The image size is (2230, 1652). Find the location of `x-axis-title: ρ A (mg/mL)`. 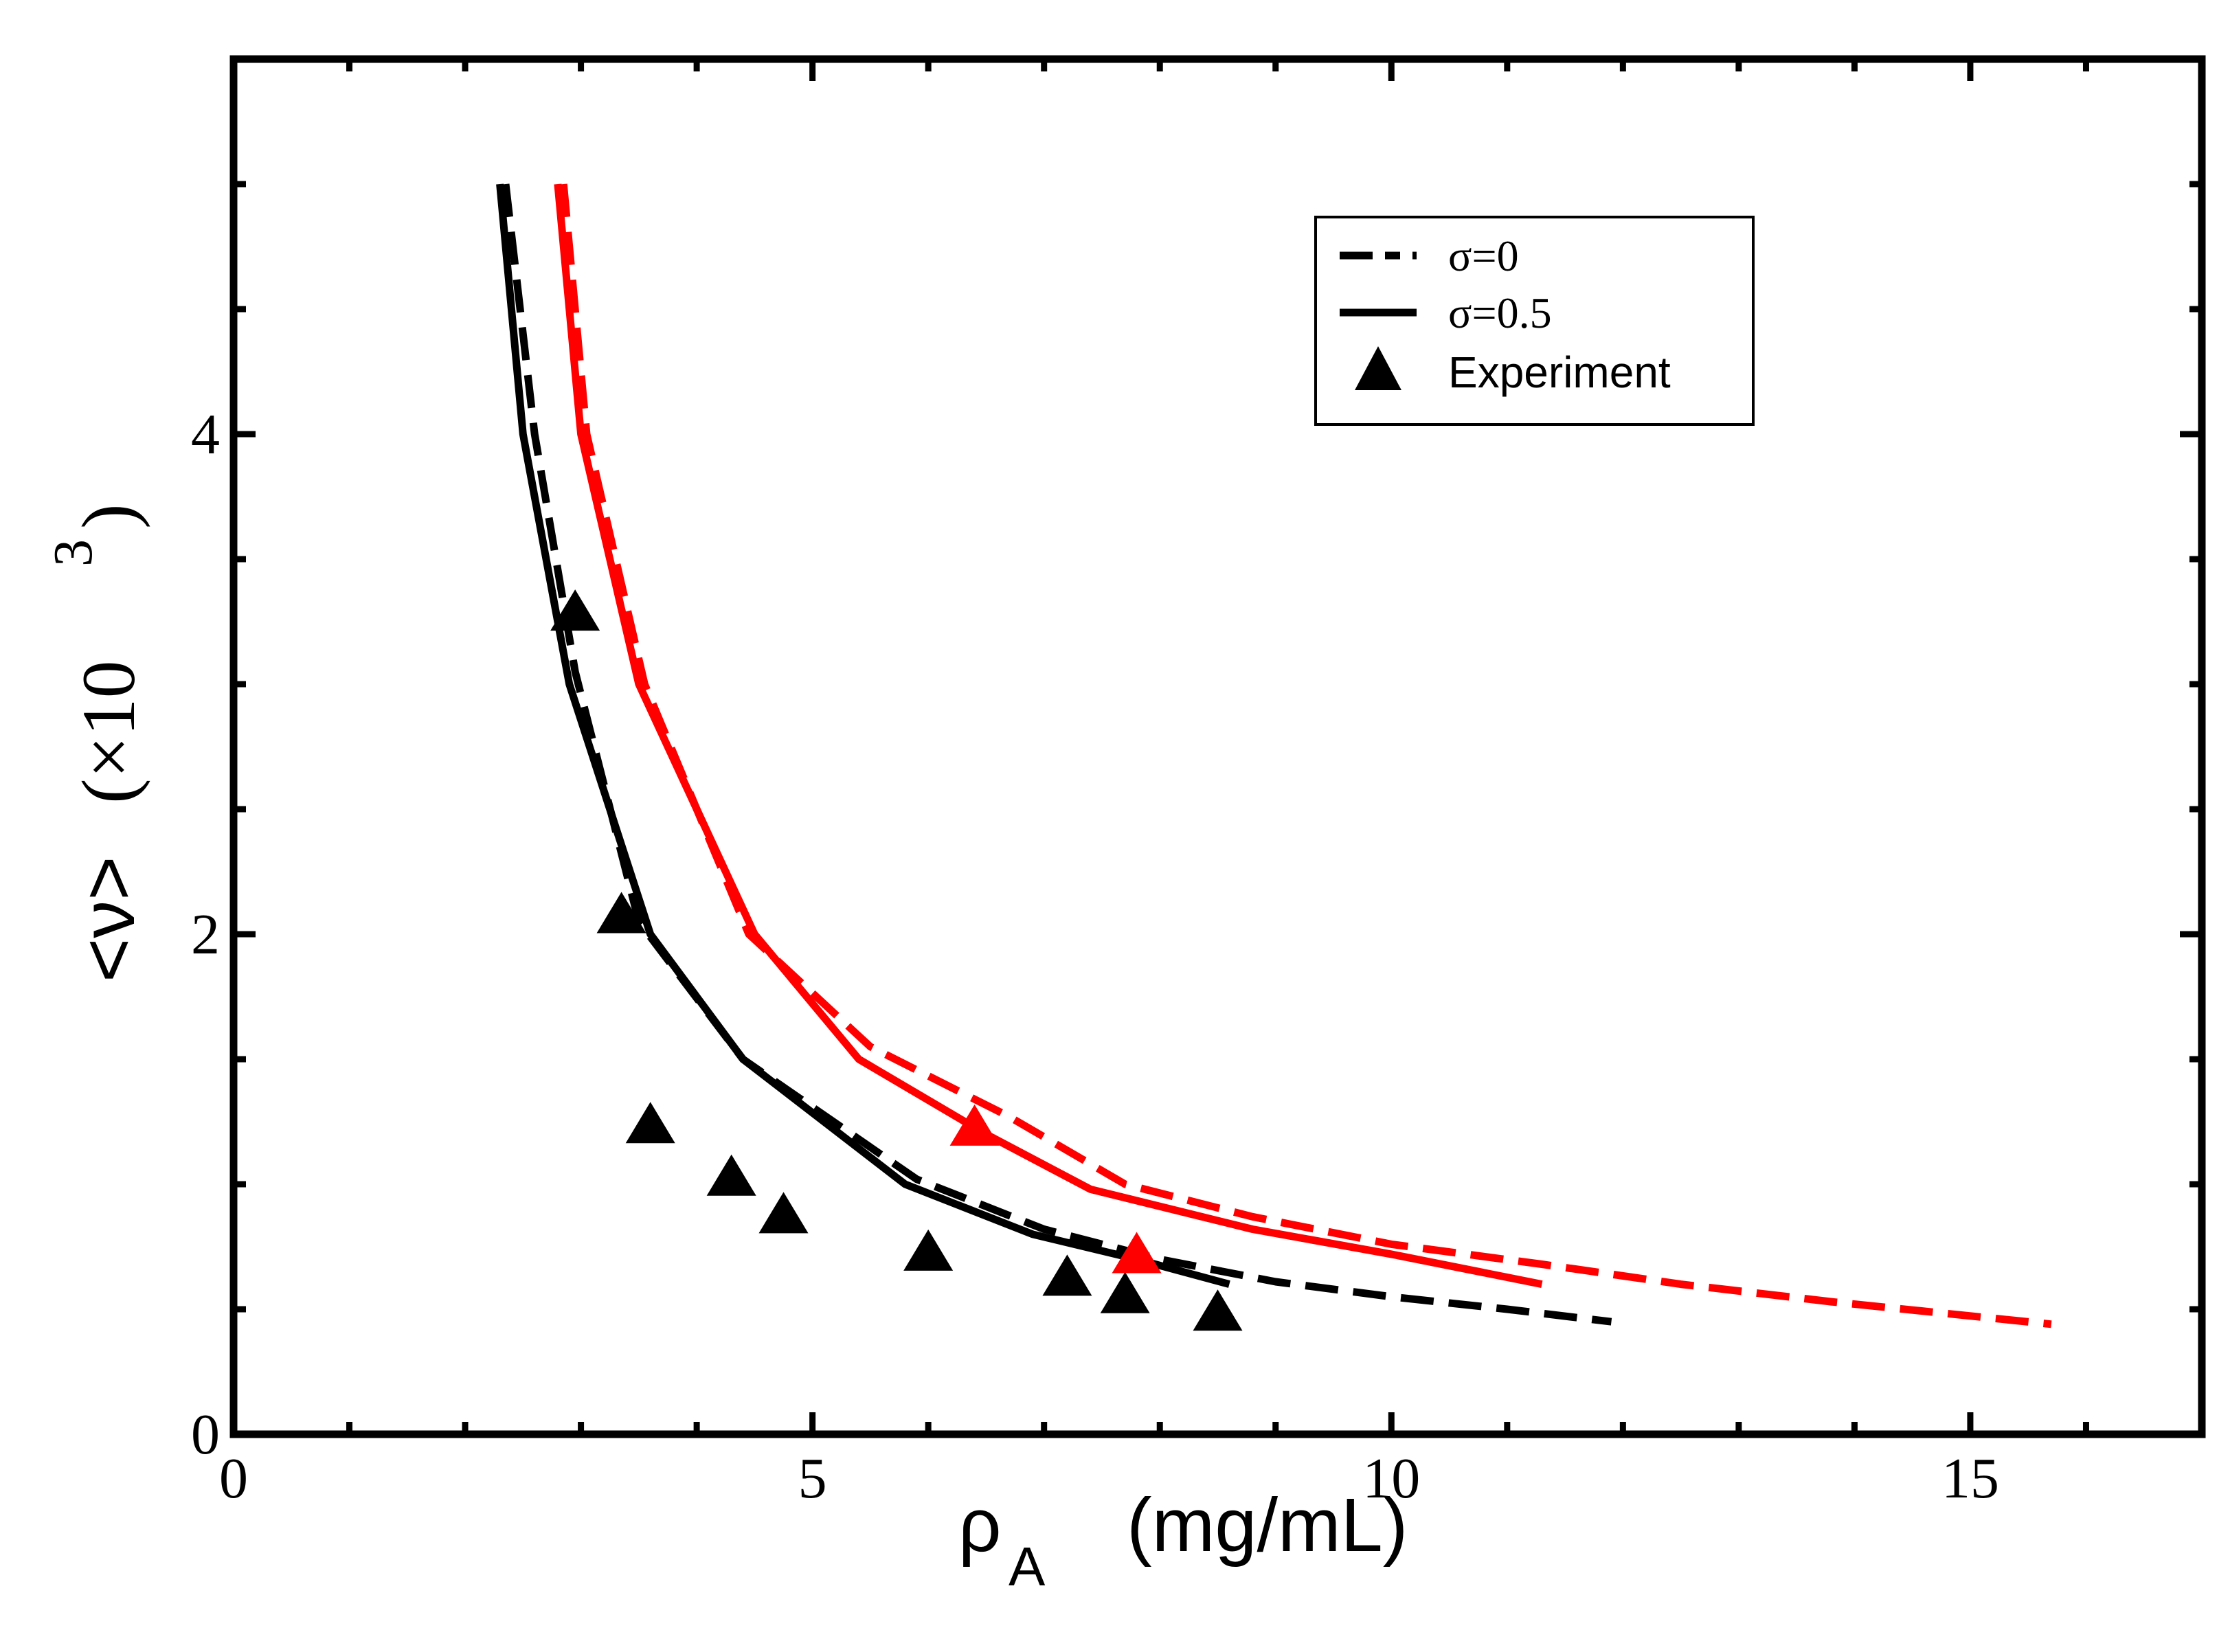

x-axis-title: ρ A (mg/mL) is located at coordinates (1183, 1540).